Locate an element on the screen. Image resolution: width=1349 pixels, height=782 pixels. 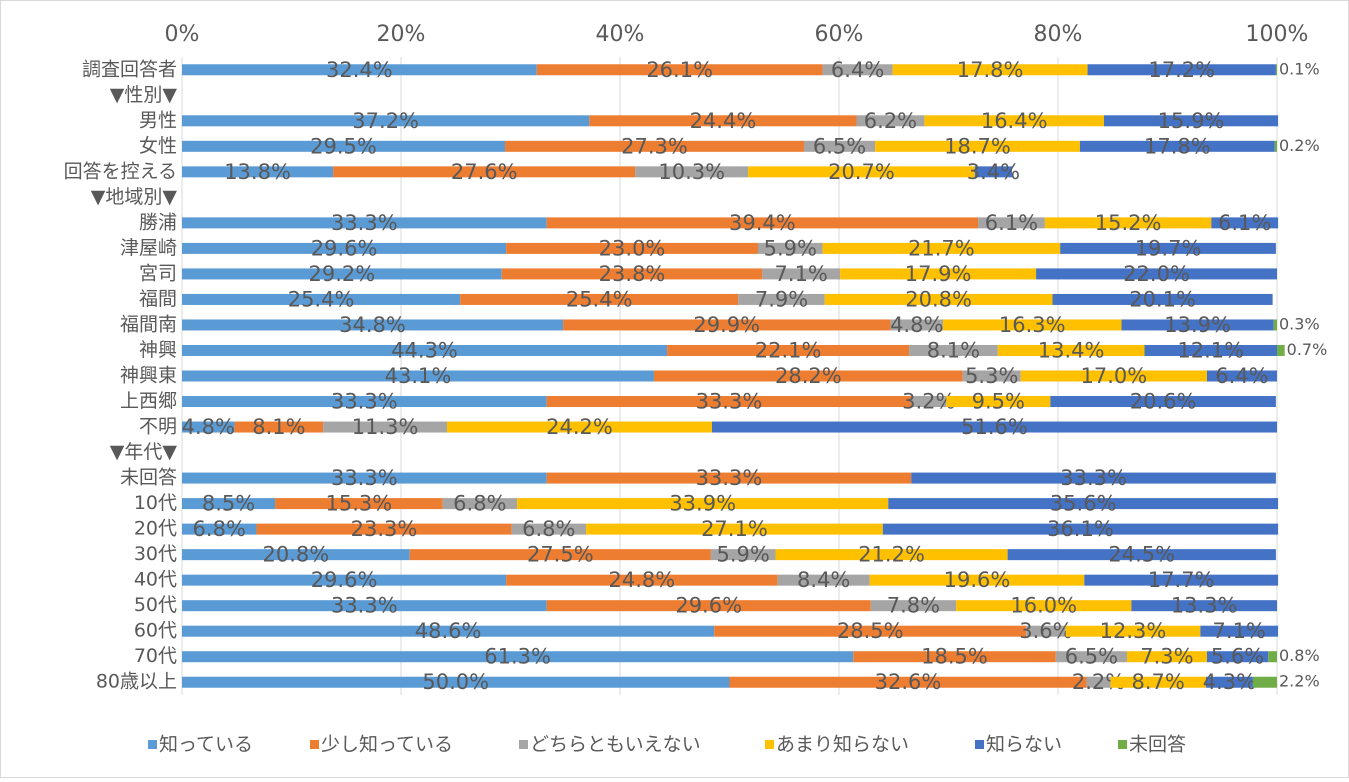
data-label: 22.1% is located at coordinates (788, 350).